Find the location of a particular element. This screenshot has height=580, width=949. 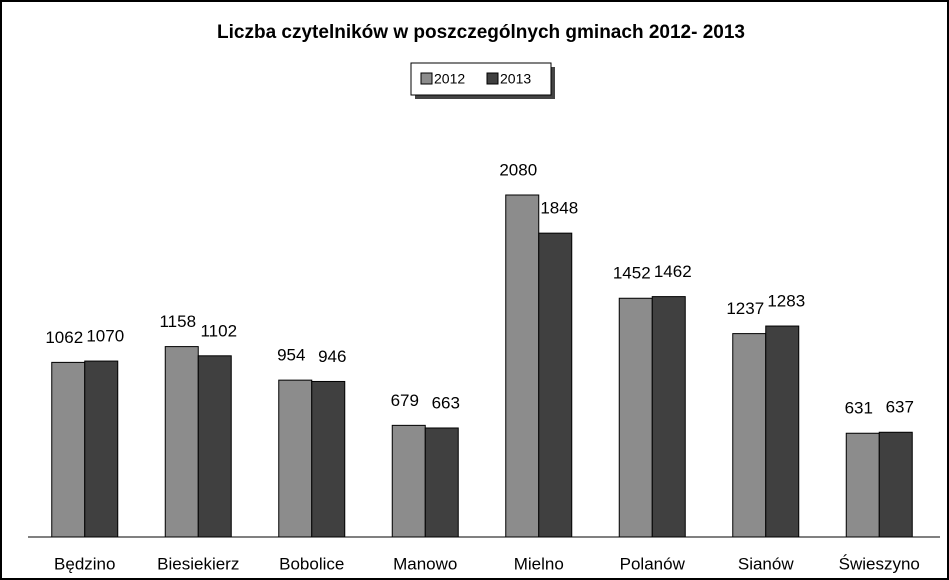

legend-box is located at coordinates (481, 79).